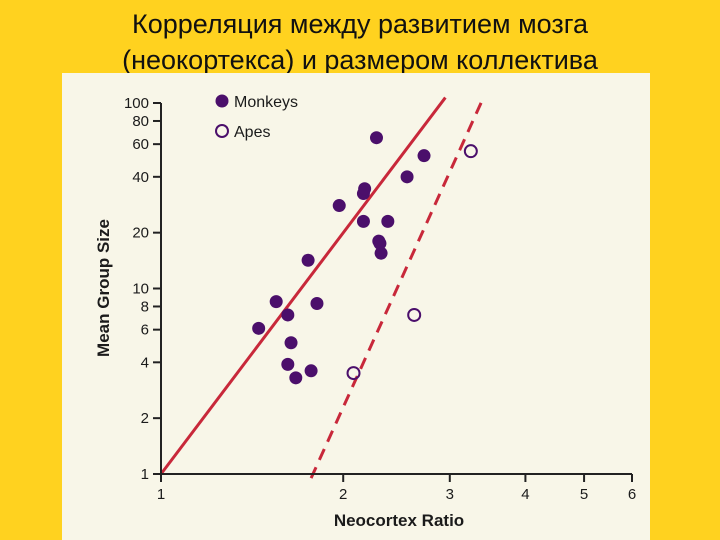 The image size is (720, 540). Describe the element at coordinates (360, 24) in the screenshot. I see `slide-title-line-1: Корреляция между развитием мозга` at that location.